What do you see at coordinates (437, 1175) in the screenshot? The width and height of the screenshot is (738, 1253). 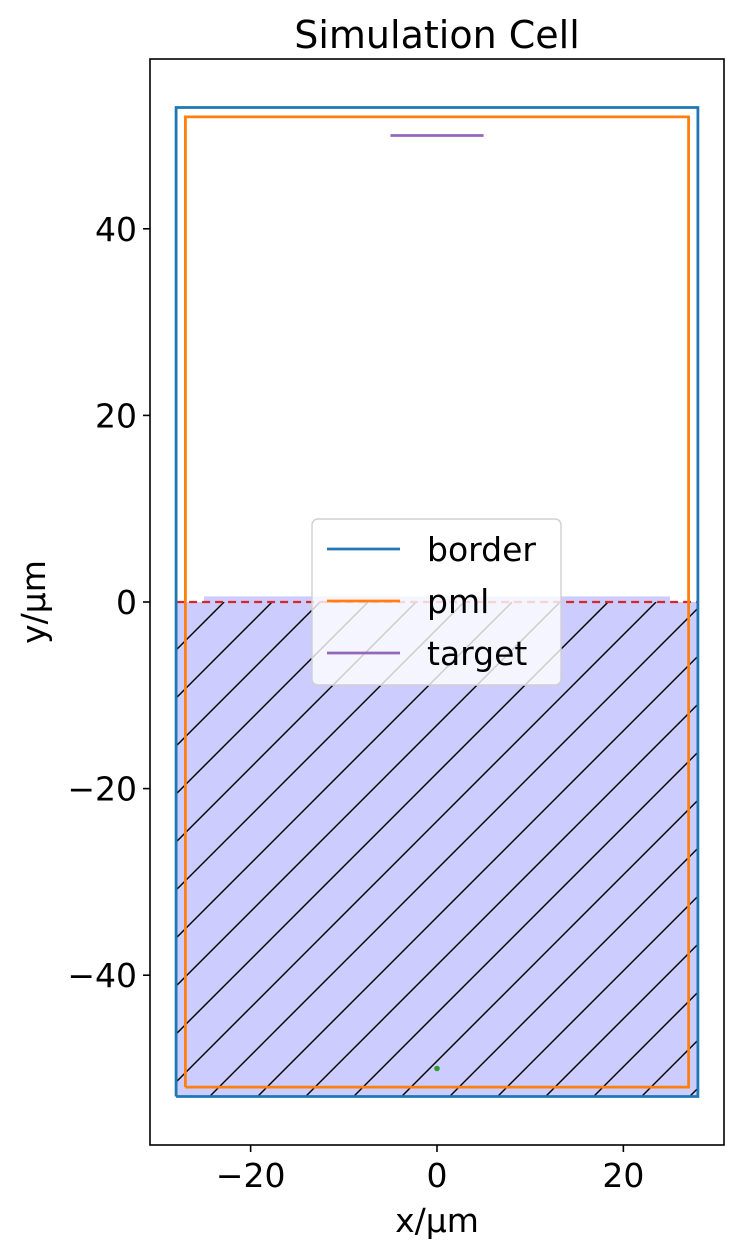 I see `x-tick-label: 0` at bounding box center [437, 1175].